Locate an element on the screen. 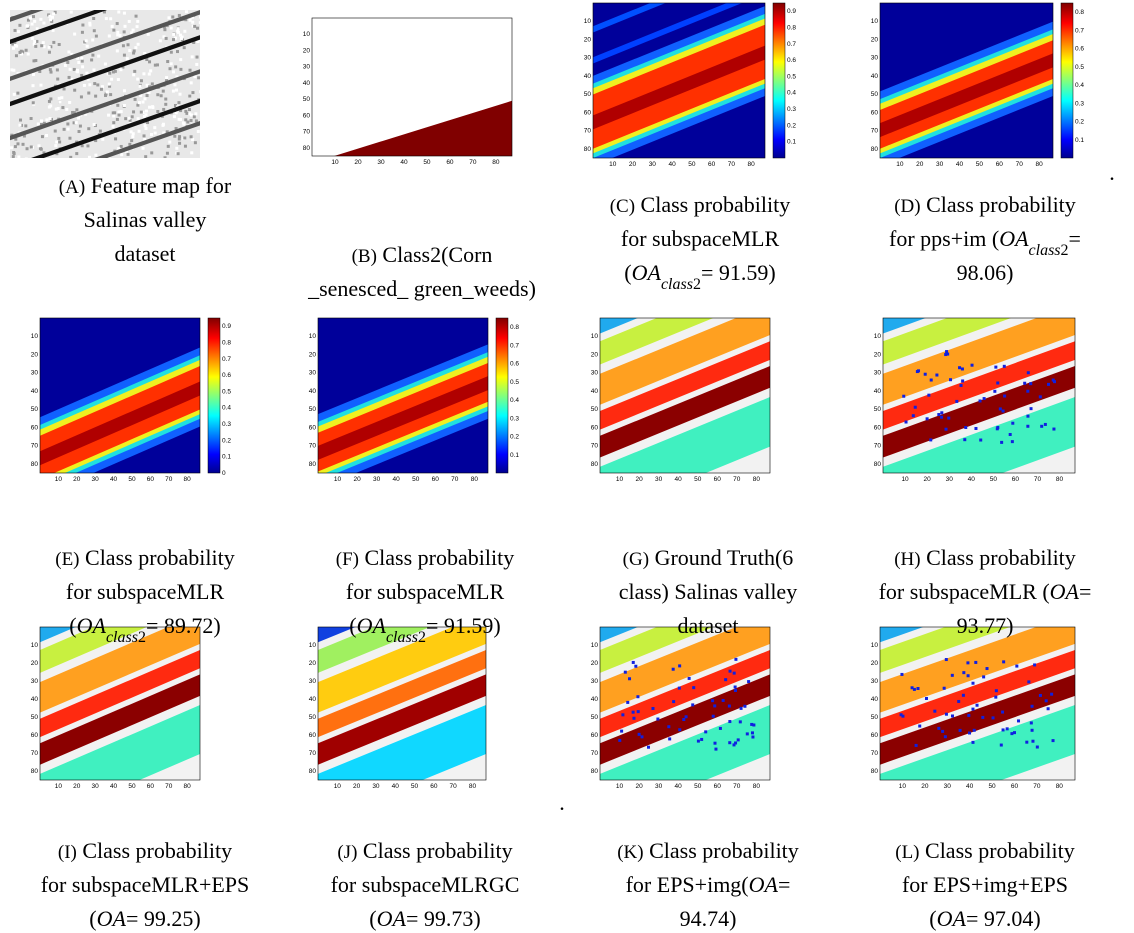  y-tick-label: 40 is located at coordinates (588, 76).